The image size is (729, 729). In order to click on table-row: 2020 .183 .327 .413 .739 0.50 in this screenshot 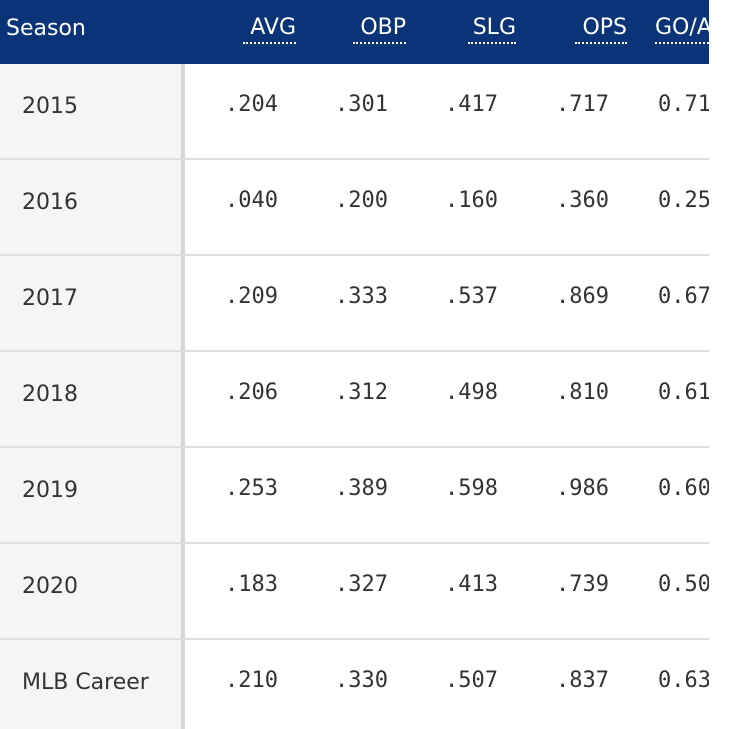, I will do `click(354, 592)`.